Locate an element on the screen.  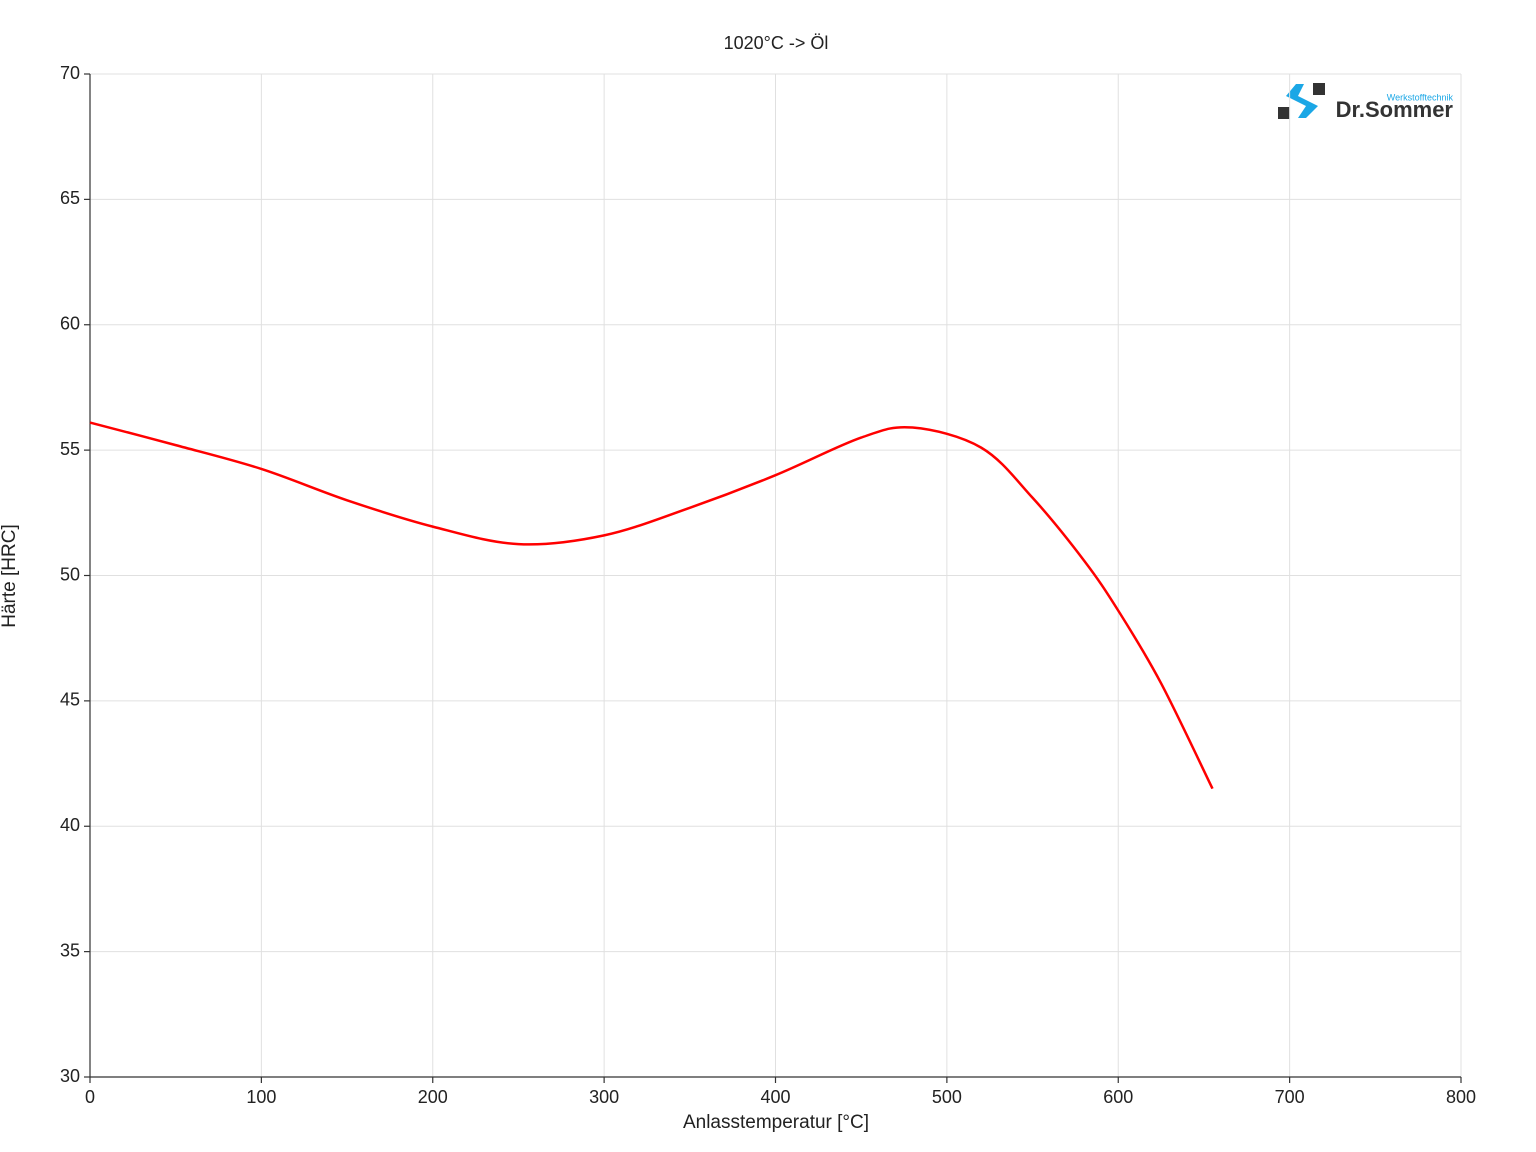
y-tick-label: 55 is located at coordinates (70, 449).